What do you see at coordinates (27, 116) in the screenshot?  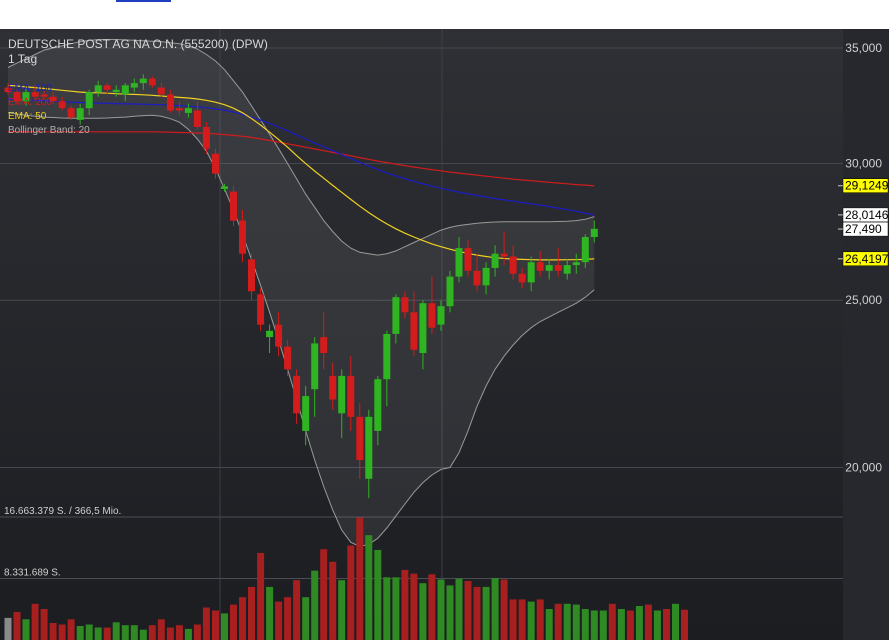 I see `legend-entry: EMA: 50` at bounding box center [27, 116].